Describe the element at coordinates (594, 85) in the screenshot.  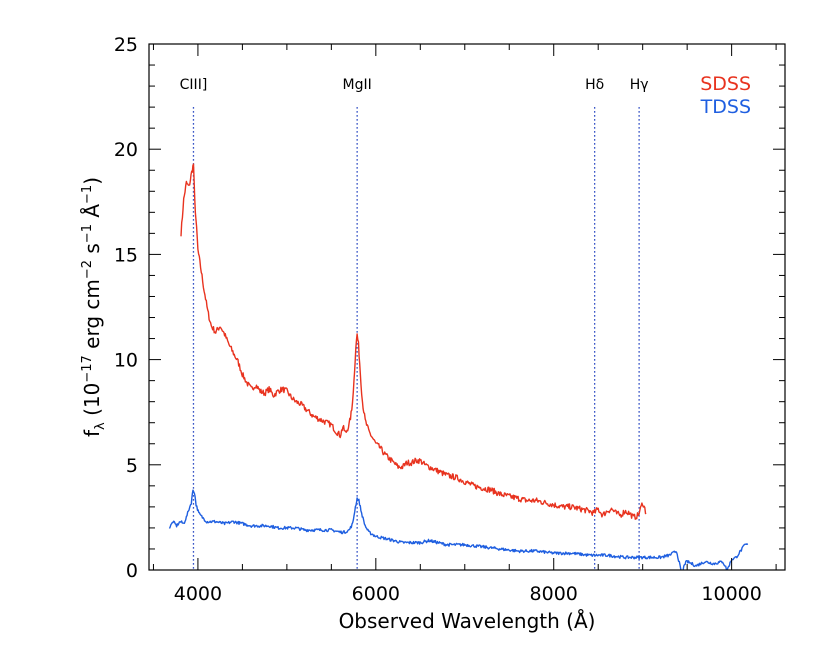
I see `reference-line-label: Hδ` at that location.